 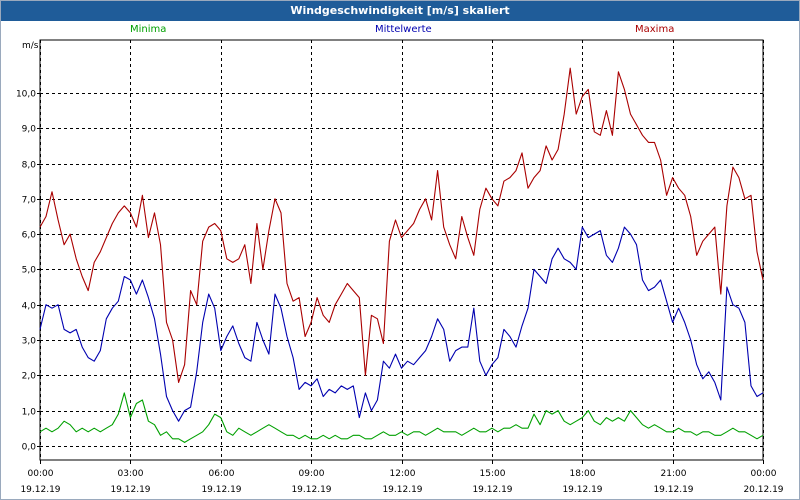 What do you see at coordinates (583, 474) in the screenshot?
I see `x-tick-time-label: 18:00` at bounding box center [583, 474].